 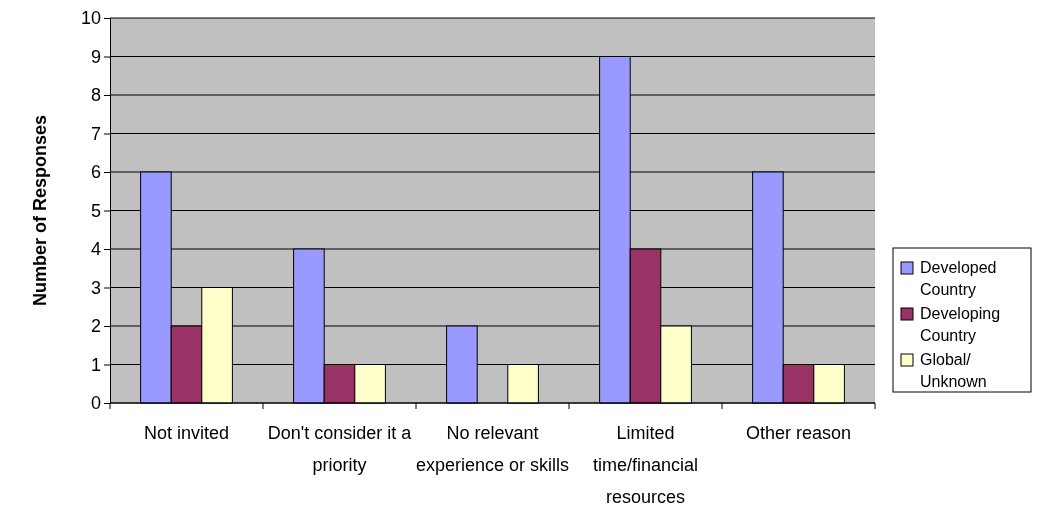 What do you see at coordinates (953, 370) in the screenshot?
I see `legend-label: Global/ Unknown` at bounding box center [953, 370].